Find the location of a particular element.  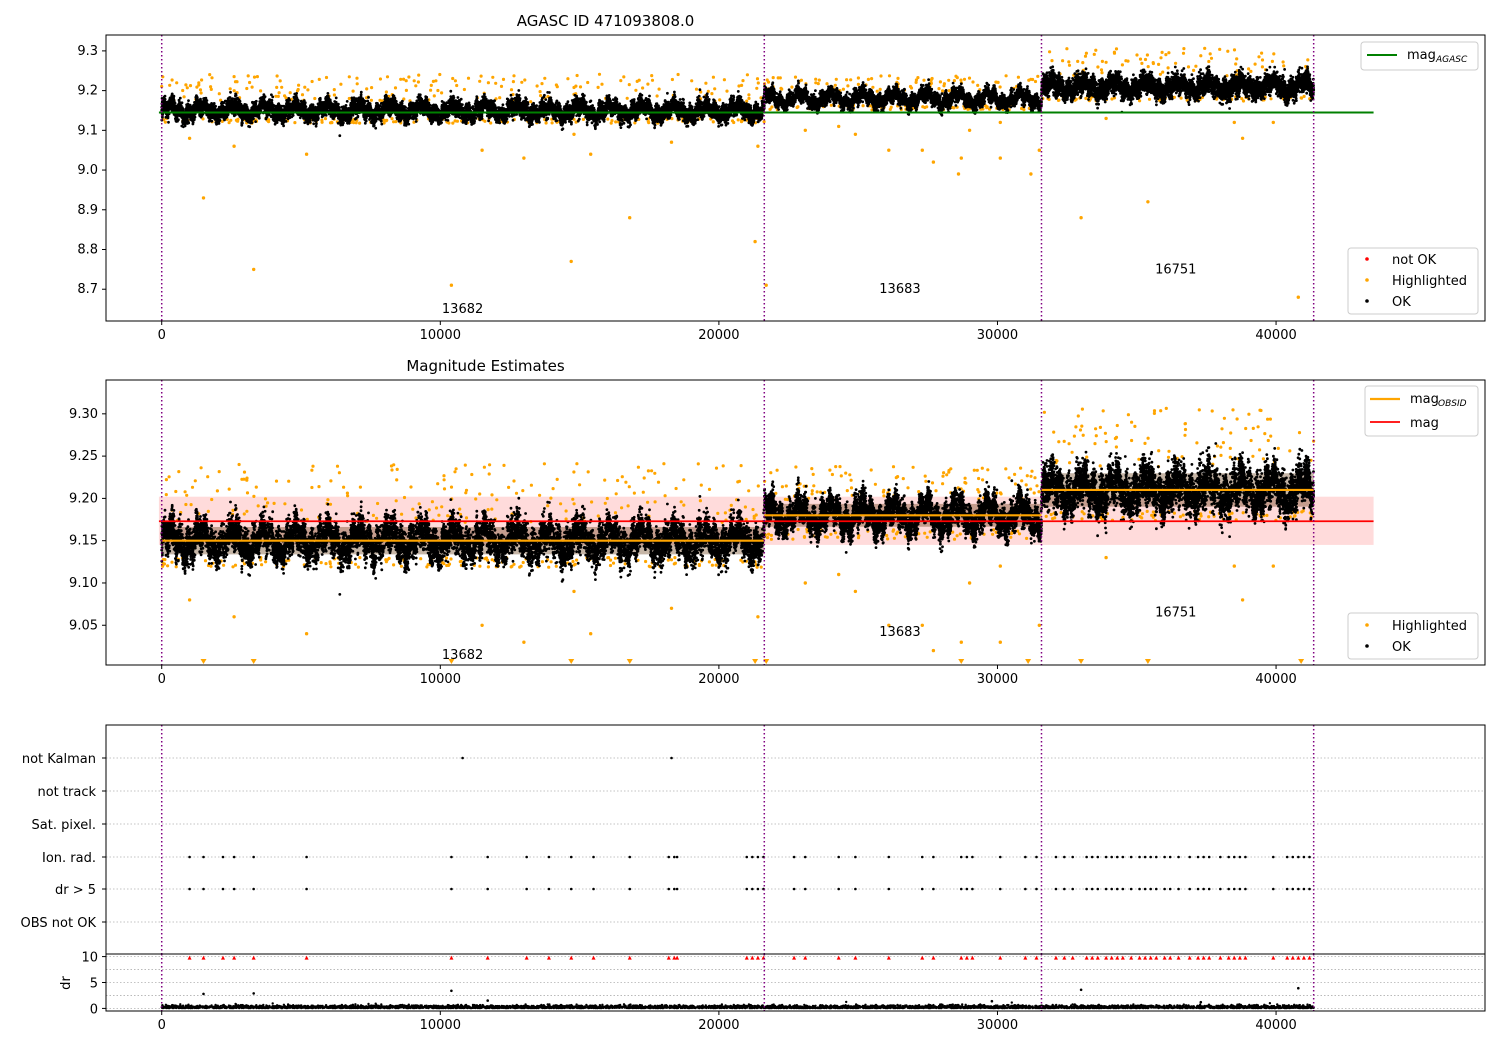

outlier-points is located at coordinates (731, 604).